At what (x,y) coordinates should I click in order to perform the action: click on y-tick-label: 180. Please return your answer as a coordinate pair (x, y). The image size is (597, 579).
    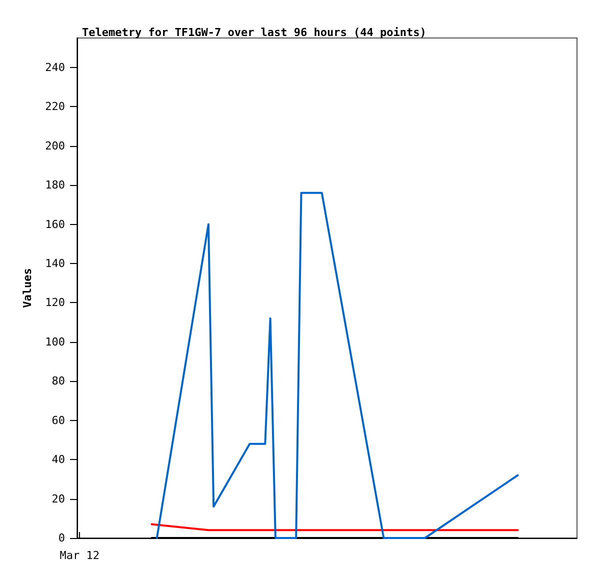
    Looking at the image, I should click on (55, 185).